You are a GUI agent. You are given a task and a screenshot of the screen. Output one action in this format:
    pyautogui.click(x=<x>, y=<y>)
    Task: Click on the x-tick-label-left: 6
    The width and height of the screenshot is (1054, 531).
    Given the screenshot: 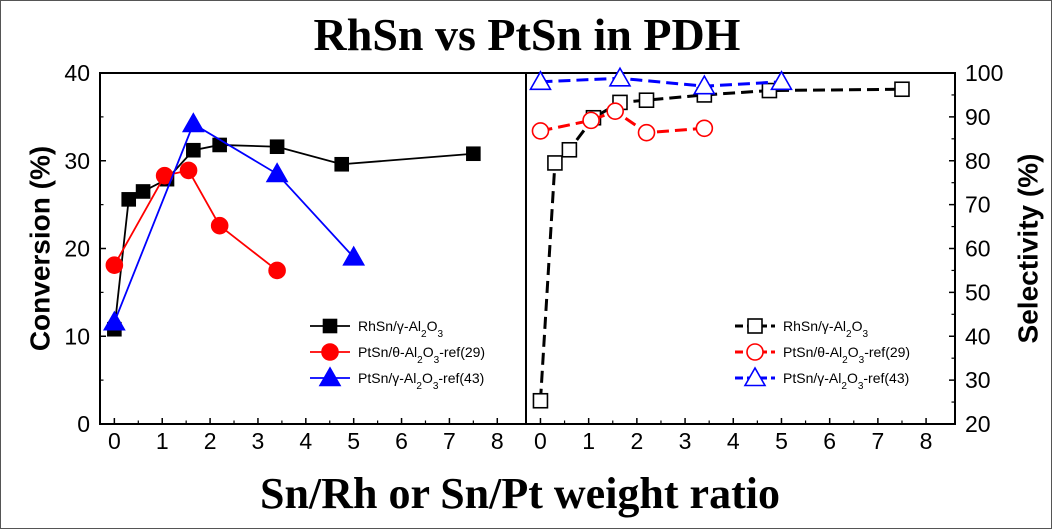 What is the action you would take?
    pyautogui.click(x=401, y=441)
    